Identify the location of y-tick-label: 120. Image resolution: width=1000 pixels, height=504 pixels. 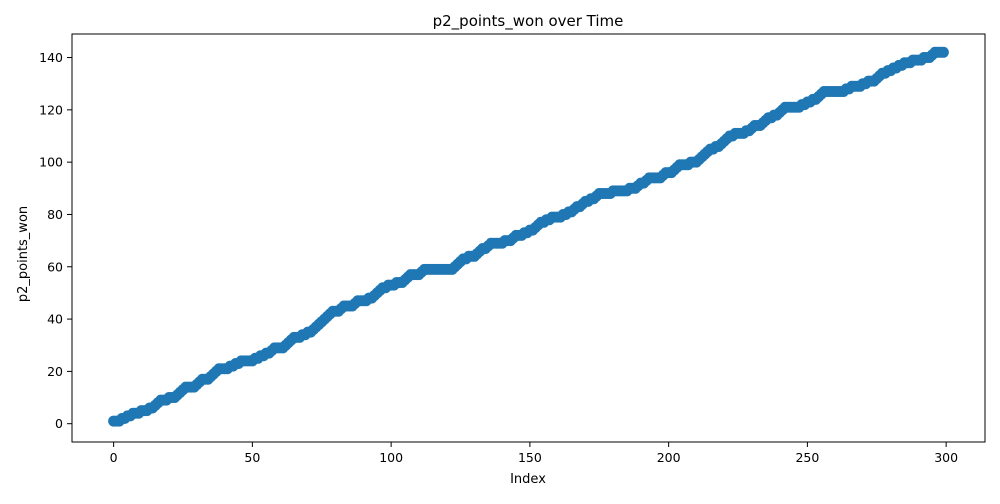
(51, 109).